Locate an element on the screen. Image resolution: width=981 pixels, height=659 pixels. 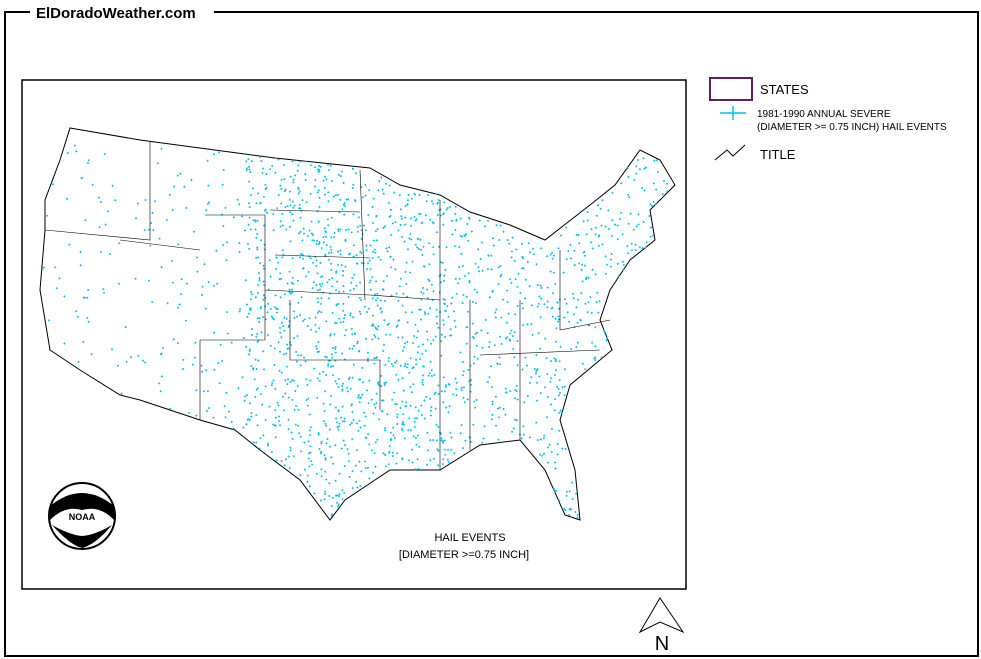
map-caption: [DIAMETER >=0.75 INCH] is located at coordinates (464, 555).